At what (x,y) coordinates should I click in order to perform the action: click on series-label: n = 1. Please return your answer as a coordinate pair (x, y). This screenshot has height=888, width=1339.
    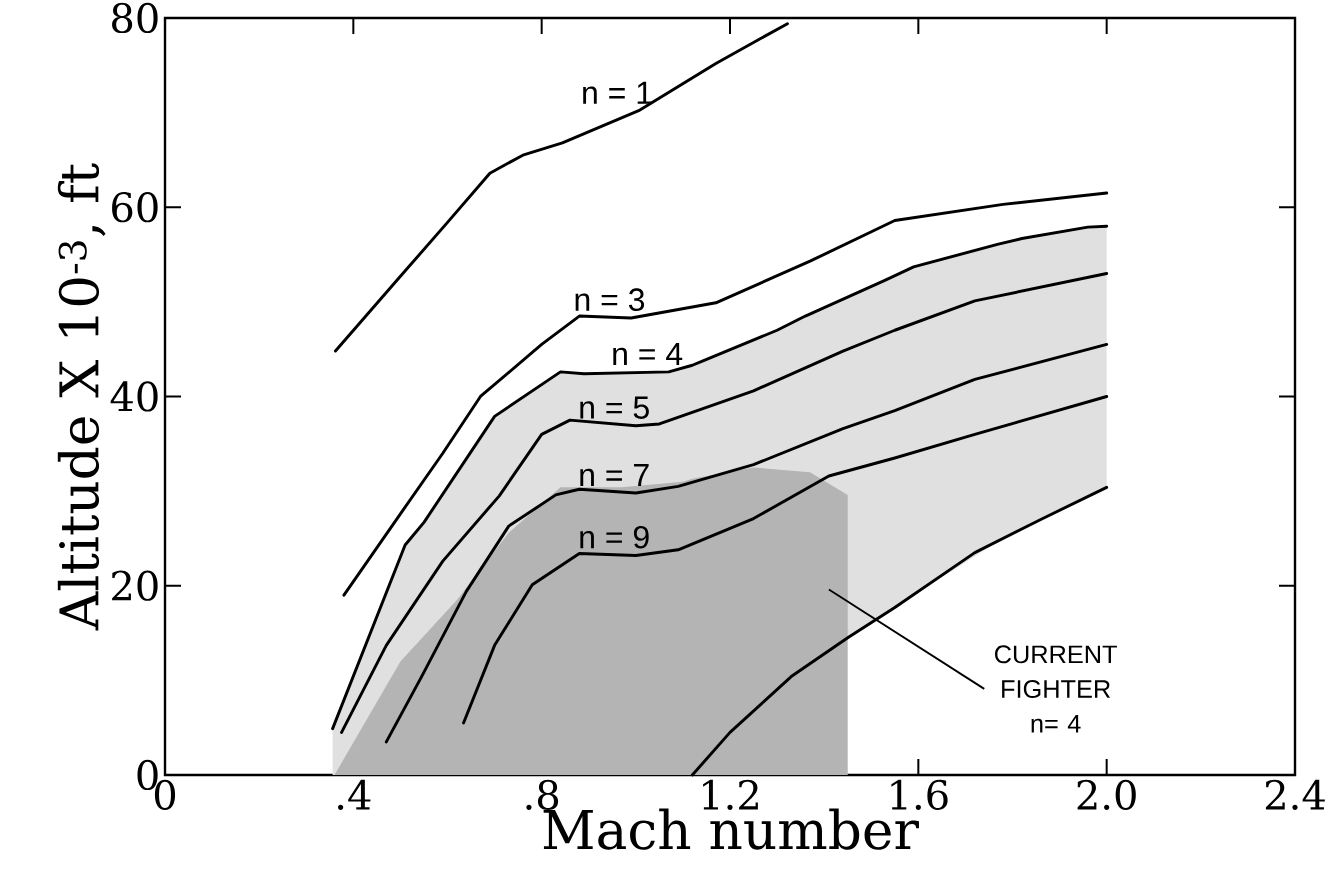
    Looking at the image, I should click on (617, 92).